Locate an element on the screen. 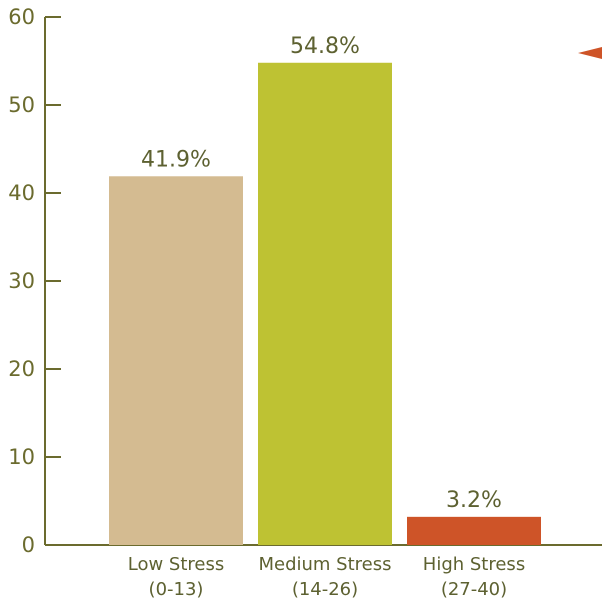  category-label: Medium Stress is located at coordinates (324, 564).